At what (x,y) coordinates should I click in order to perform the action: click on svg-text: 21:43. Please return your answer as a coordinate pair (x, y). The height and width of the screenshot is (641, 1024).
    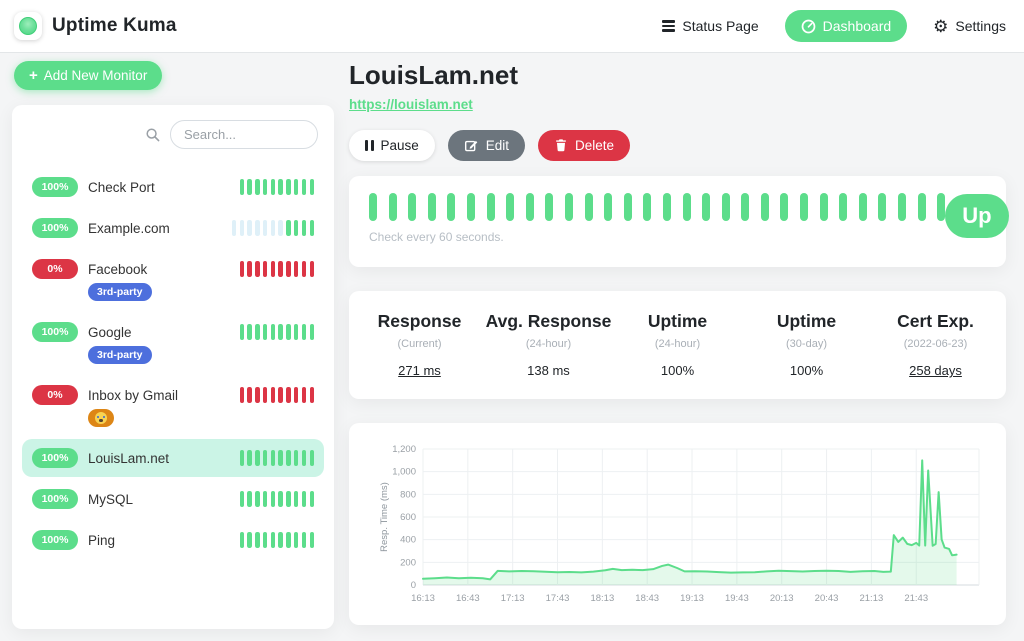
    Looking at the image, I should click on (916, 598).